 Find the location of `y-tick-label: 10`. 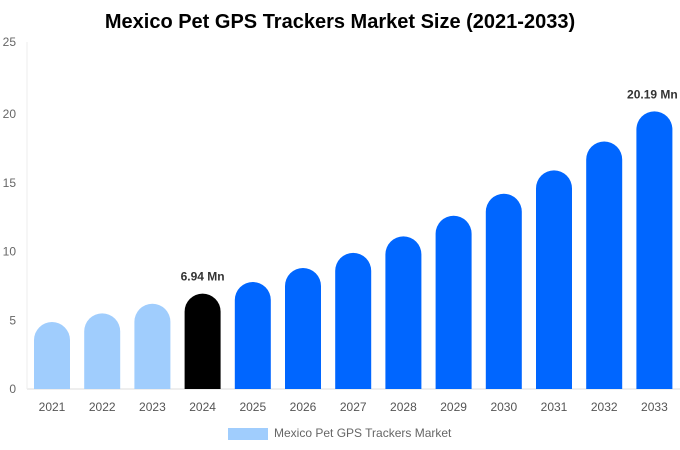

y-tick-label: 10 is located at coordinates (10, 252).